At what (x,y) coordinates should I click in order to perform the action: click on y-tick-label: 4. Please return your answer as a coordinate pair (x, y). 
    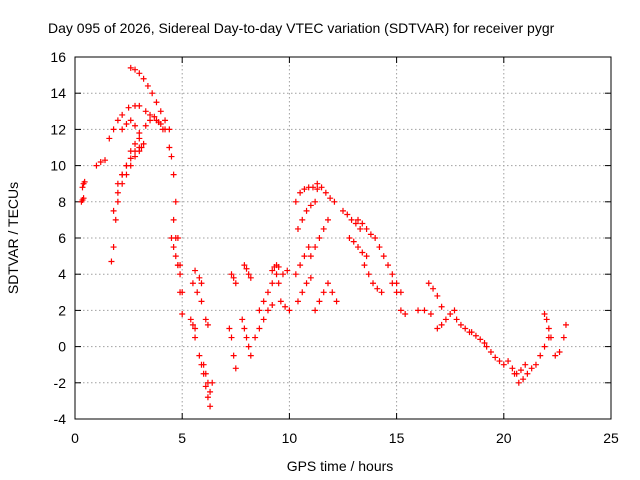
    Looking at the image, I should click on (62, 274).